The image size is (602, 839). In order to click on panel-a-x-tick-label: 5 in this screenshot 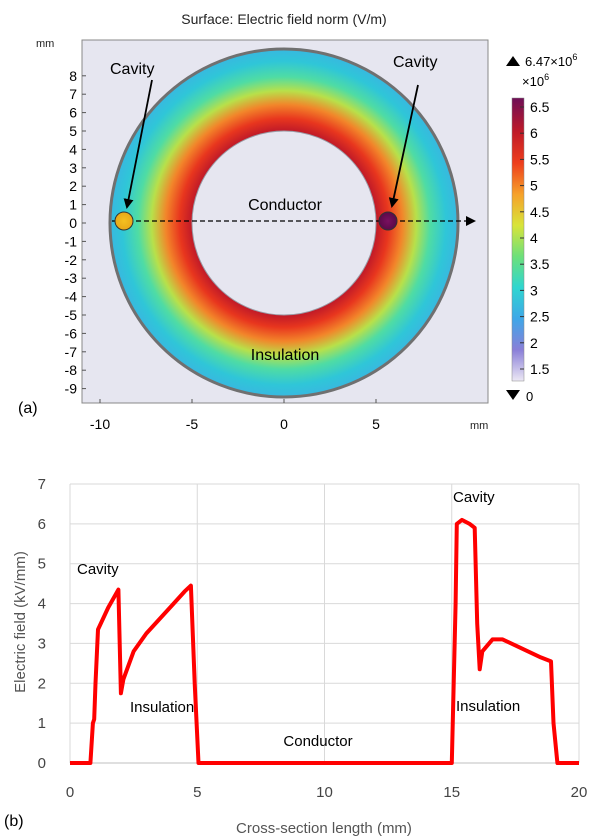, I will do `click(376, 424)`.